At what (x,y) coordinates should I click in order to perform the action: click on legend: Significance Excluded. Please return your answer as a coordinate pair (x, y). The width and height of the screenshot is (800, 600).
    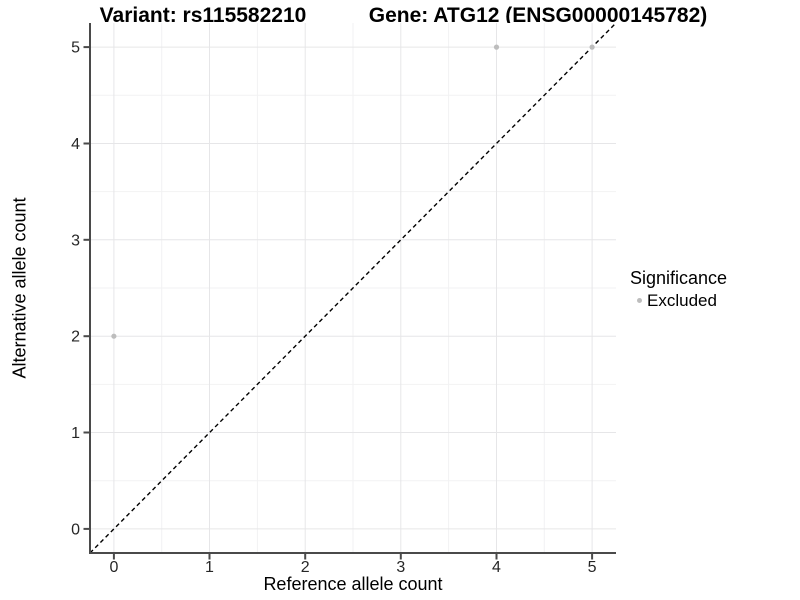
    Looking at the image, I should click on (678, 289).